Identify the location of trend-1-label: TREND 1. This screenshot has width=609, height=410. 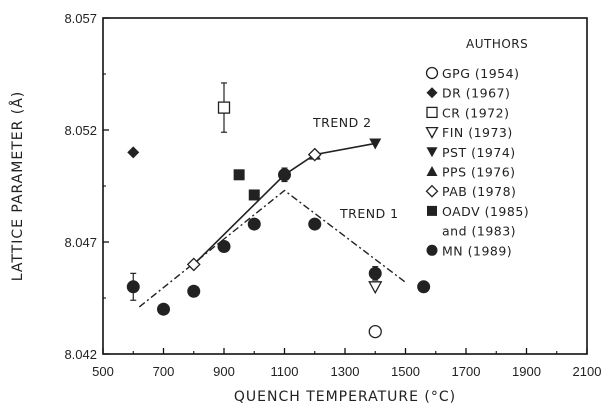
(369, 213).